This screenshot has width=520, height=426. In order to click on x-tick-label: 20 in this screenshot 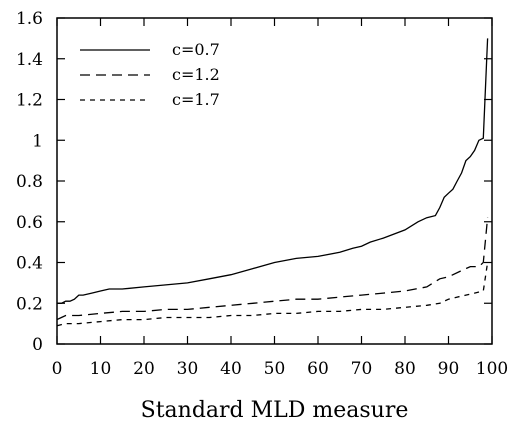, I will do `click(144, 369)`.